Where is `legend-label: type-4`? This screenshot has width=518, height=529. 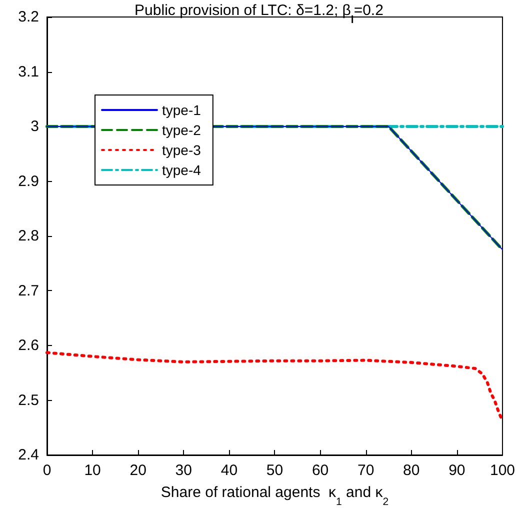
legend-label: type-4 is located at coordinates (182, 170).